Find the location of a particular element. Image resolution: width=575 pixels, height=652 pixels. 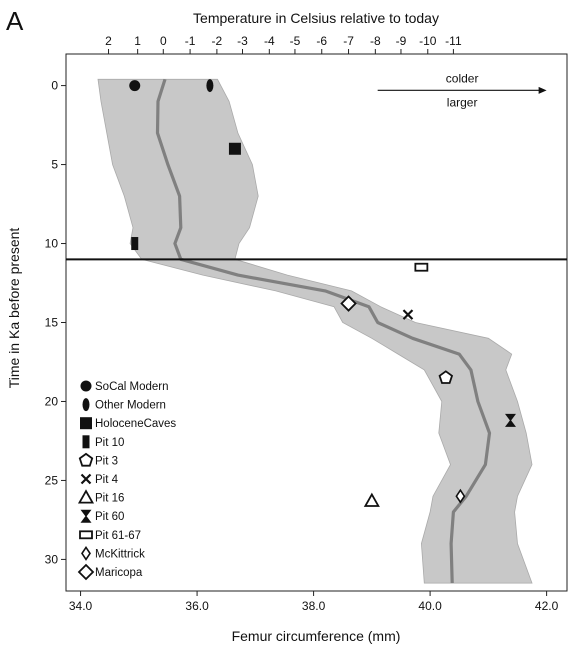

point-socal-modern is located at coordinates (135, 86).